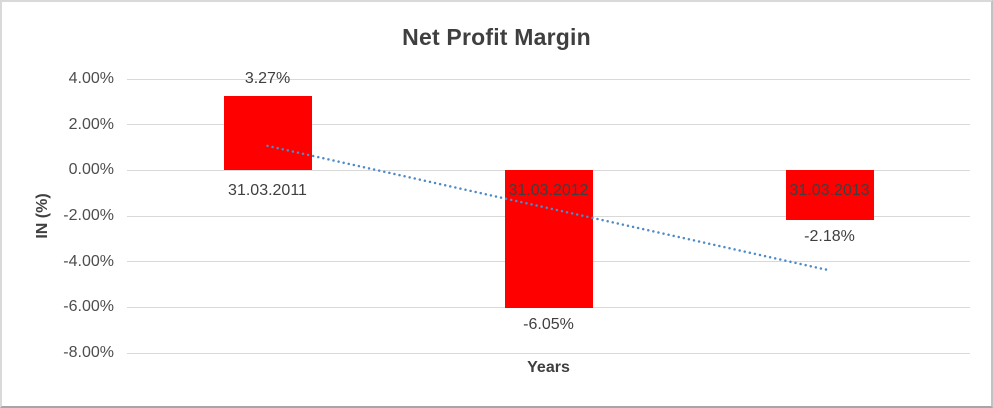 The height and width of the screenshot is (408, 993). I want to click on y-tick-label: 4.00%, so click(91, 78).